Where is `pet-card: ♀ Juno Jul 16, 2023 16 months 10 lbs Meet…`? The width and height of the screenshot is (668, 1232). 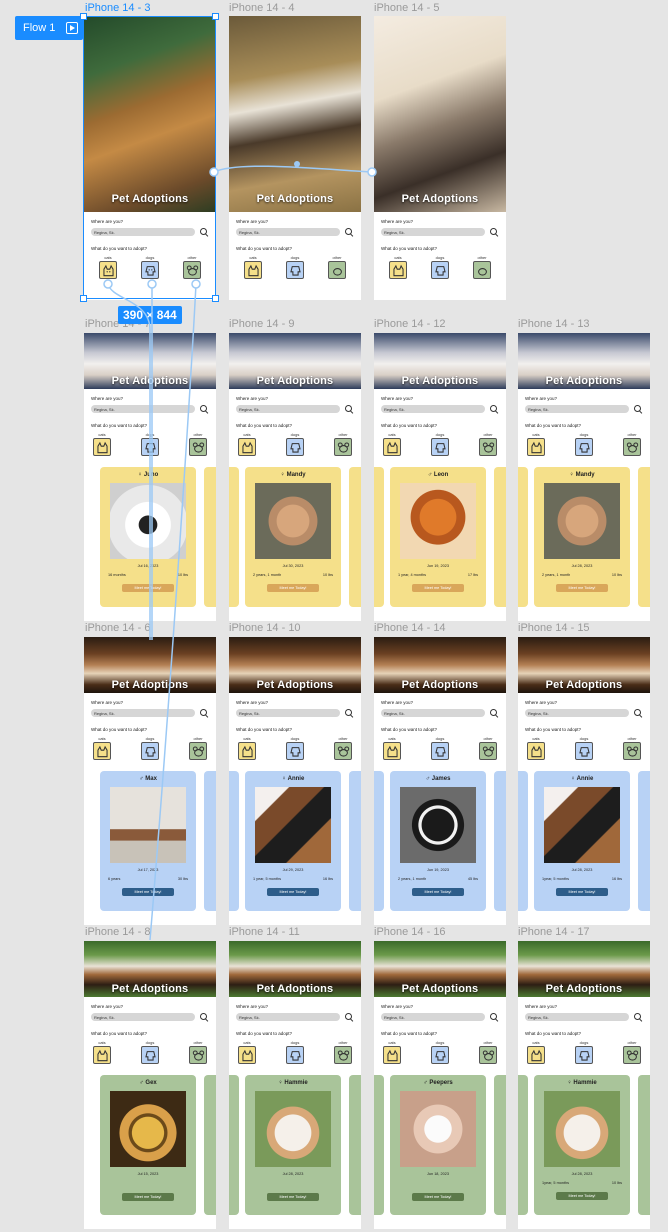
pet-card: ♀ Juno Jul 16, 2023 16 months 10 lbs Meet… is located at coordinates (148, 537).